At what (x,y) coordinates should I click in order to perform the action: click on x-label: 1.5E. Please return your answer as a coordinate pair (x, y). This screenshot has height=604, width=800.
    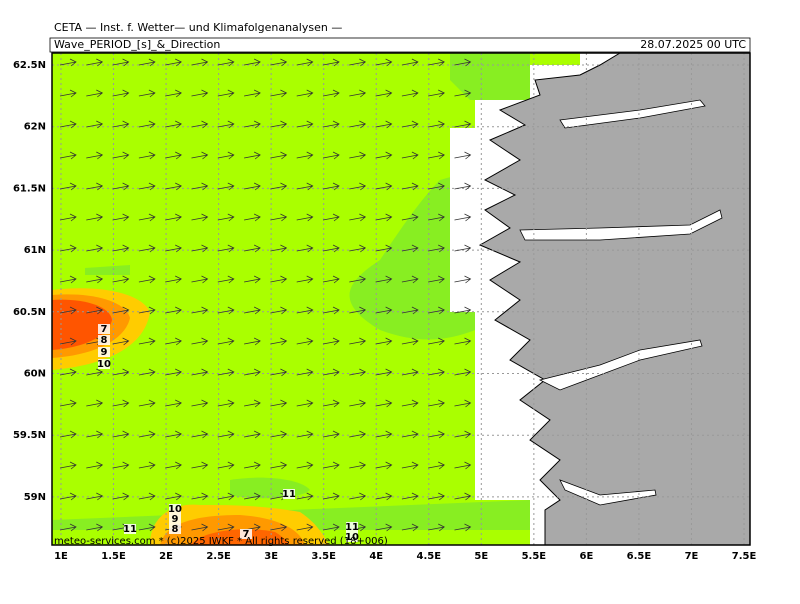
    Looking at the image, I should click on (113, 556).